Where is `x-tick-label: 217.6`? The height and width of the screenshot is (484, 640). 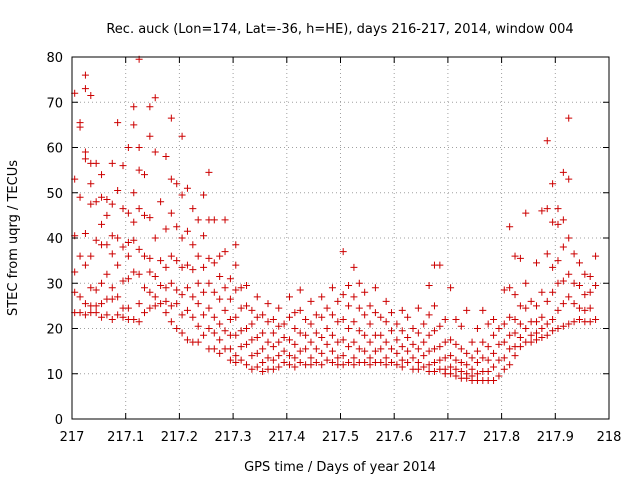 x-tick-label: 217.6 is located at coordinates (394, 437).